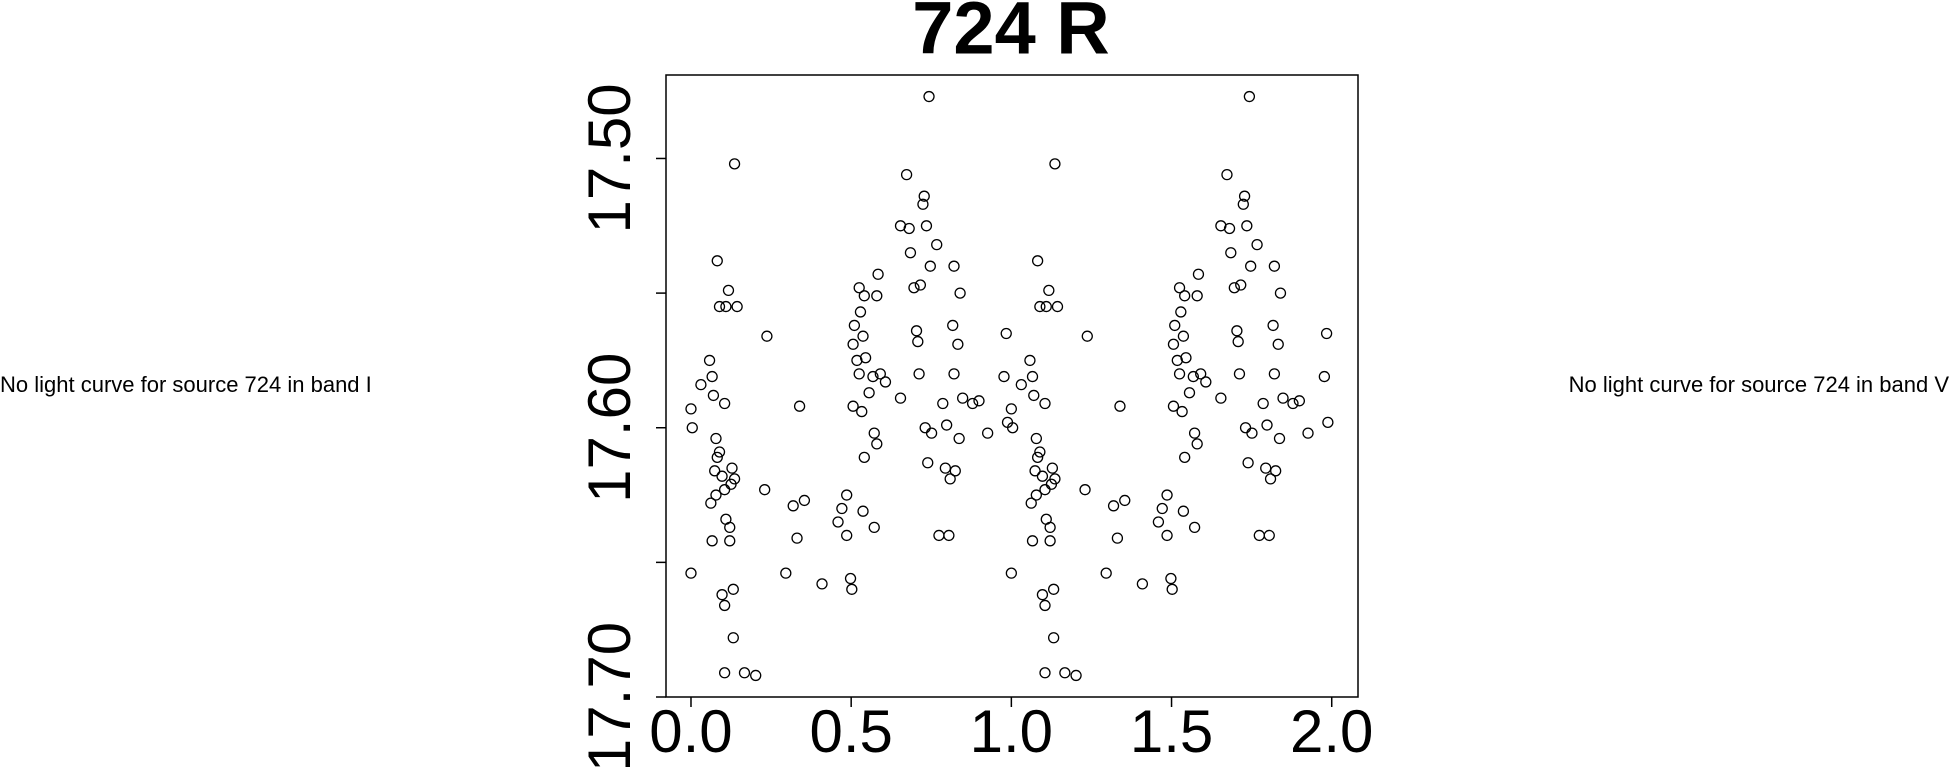 The height and width of the screenshot is (767, 1953). I want to click on y-tick-label: 17.50, so click(609, 158).